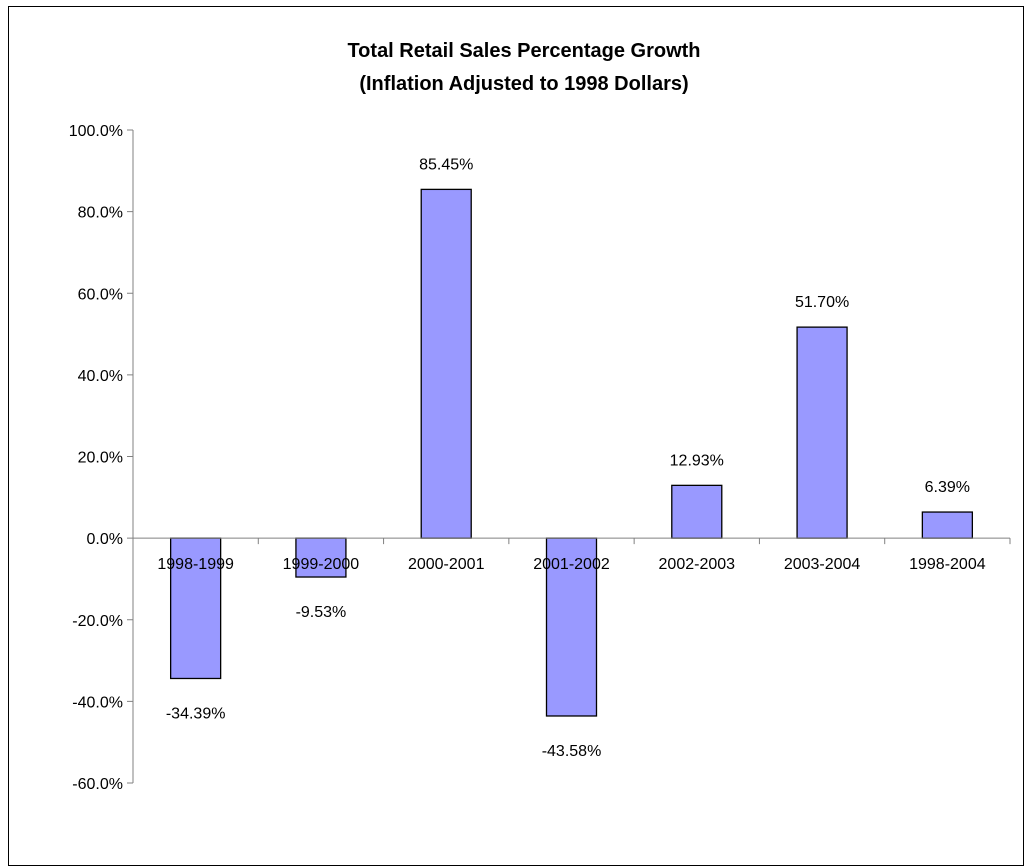 The width and height of the screenshot is (1032, 866). Describe the element at coordinates (105, 539) in the screenshot. I see `y-tick-label: 0.0%` at that location.